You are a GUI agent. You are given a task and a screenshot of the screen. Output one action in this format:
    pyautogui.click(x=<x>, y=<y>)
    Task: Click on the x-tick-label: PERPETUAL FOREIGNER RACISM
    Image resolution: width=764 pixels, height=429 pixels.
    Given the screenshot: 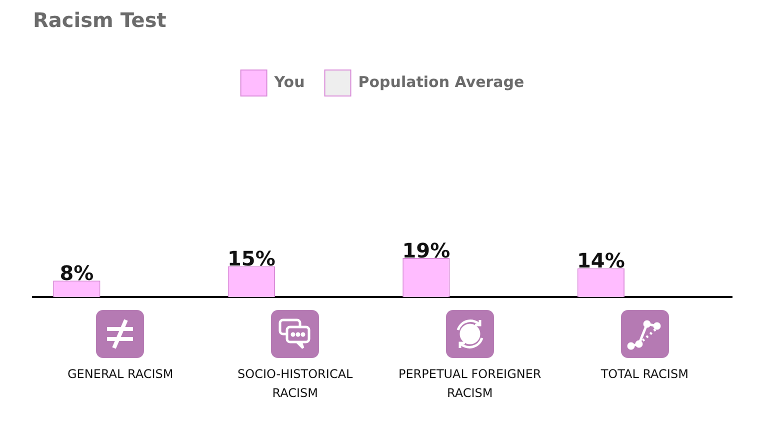 What is the action you would take?
    pyautogui.click(x=469, y=384)
    